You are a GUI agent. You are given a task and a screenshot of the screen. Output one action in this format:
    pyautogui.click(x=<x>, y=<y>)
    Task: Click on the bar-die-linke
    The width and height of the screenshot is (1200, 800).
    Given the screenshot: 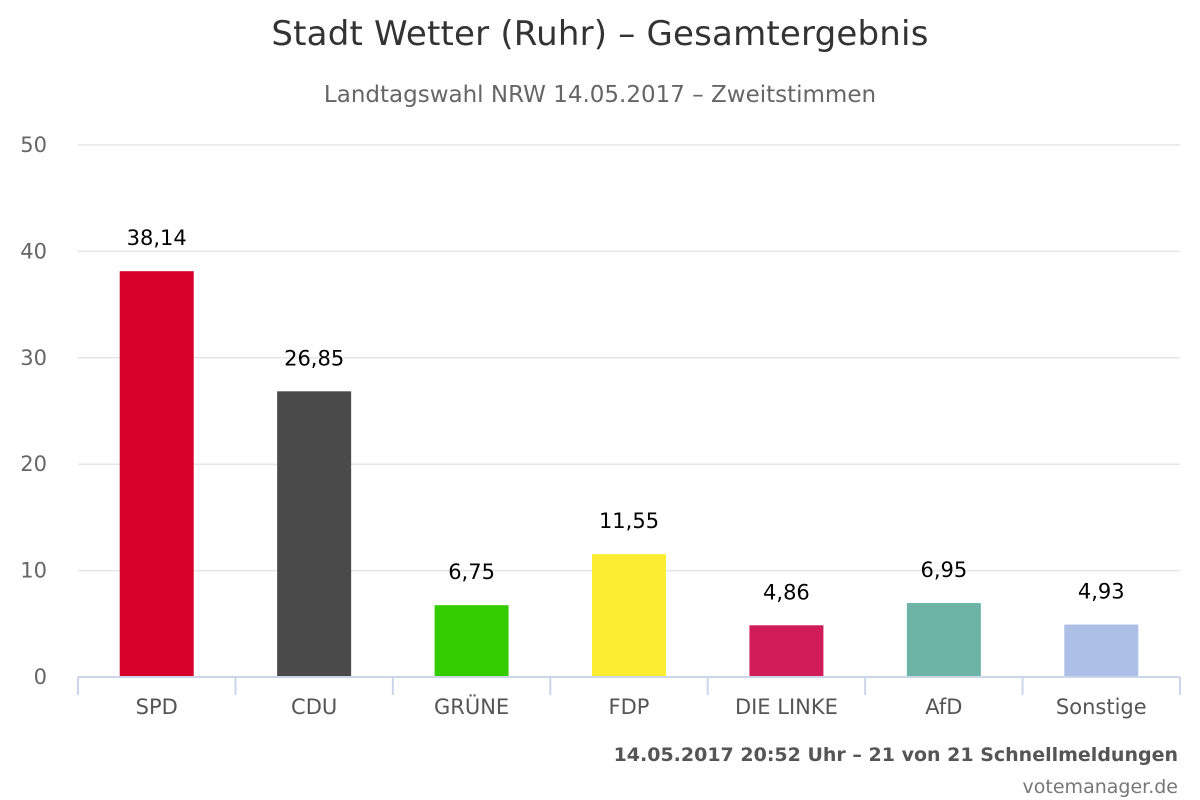 What is the action you would take?
    pyautogui.click(x=786, y=651)
    